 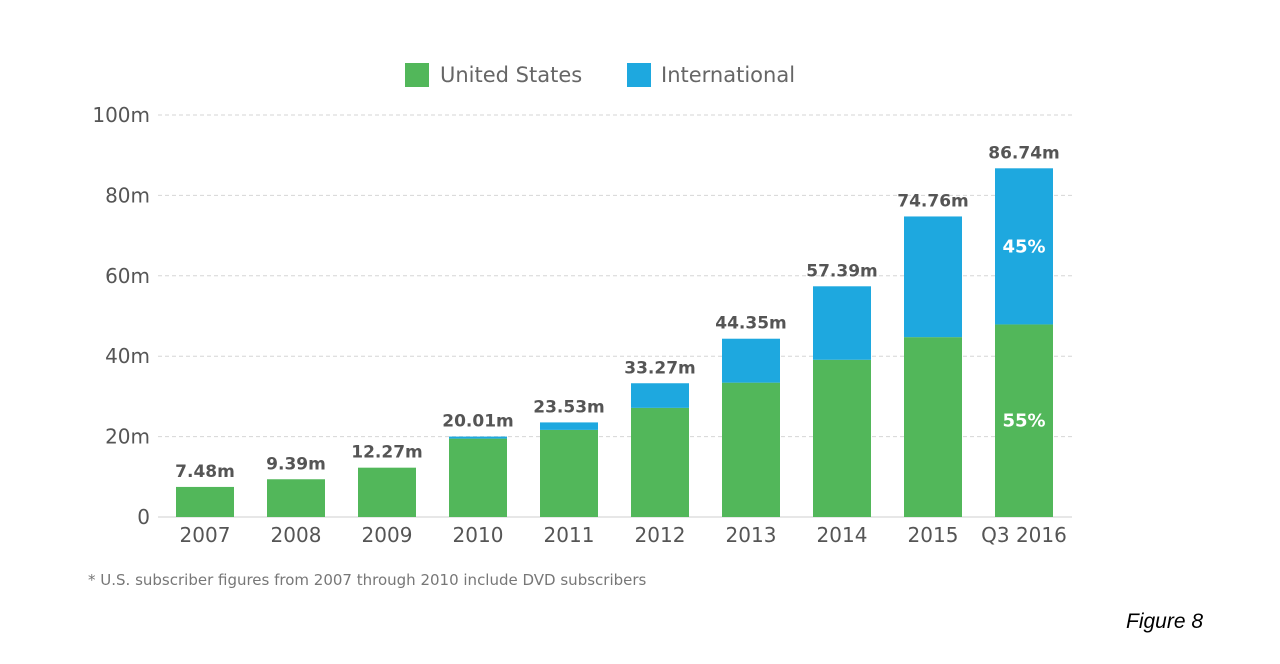 What do you see at coordinates (127, 437) in the screenshot?
I see `y-tick-label: 20m` at bounding box center [127, 437].